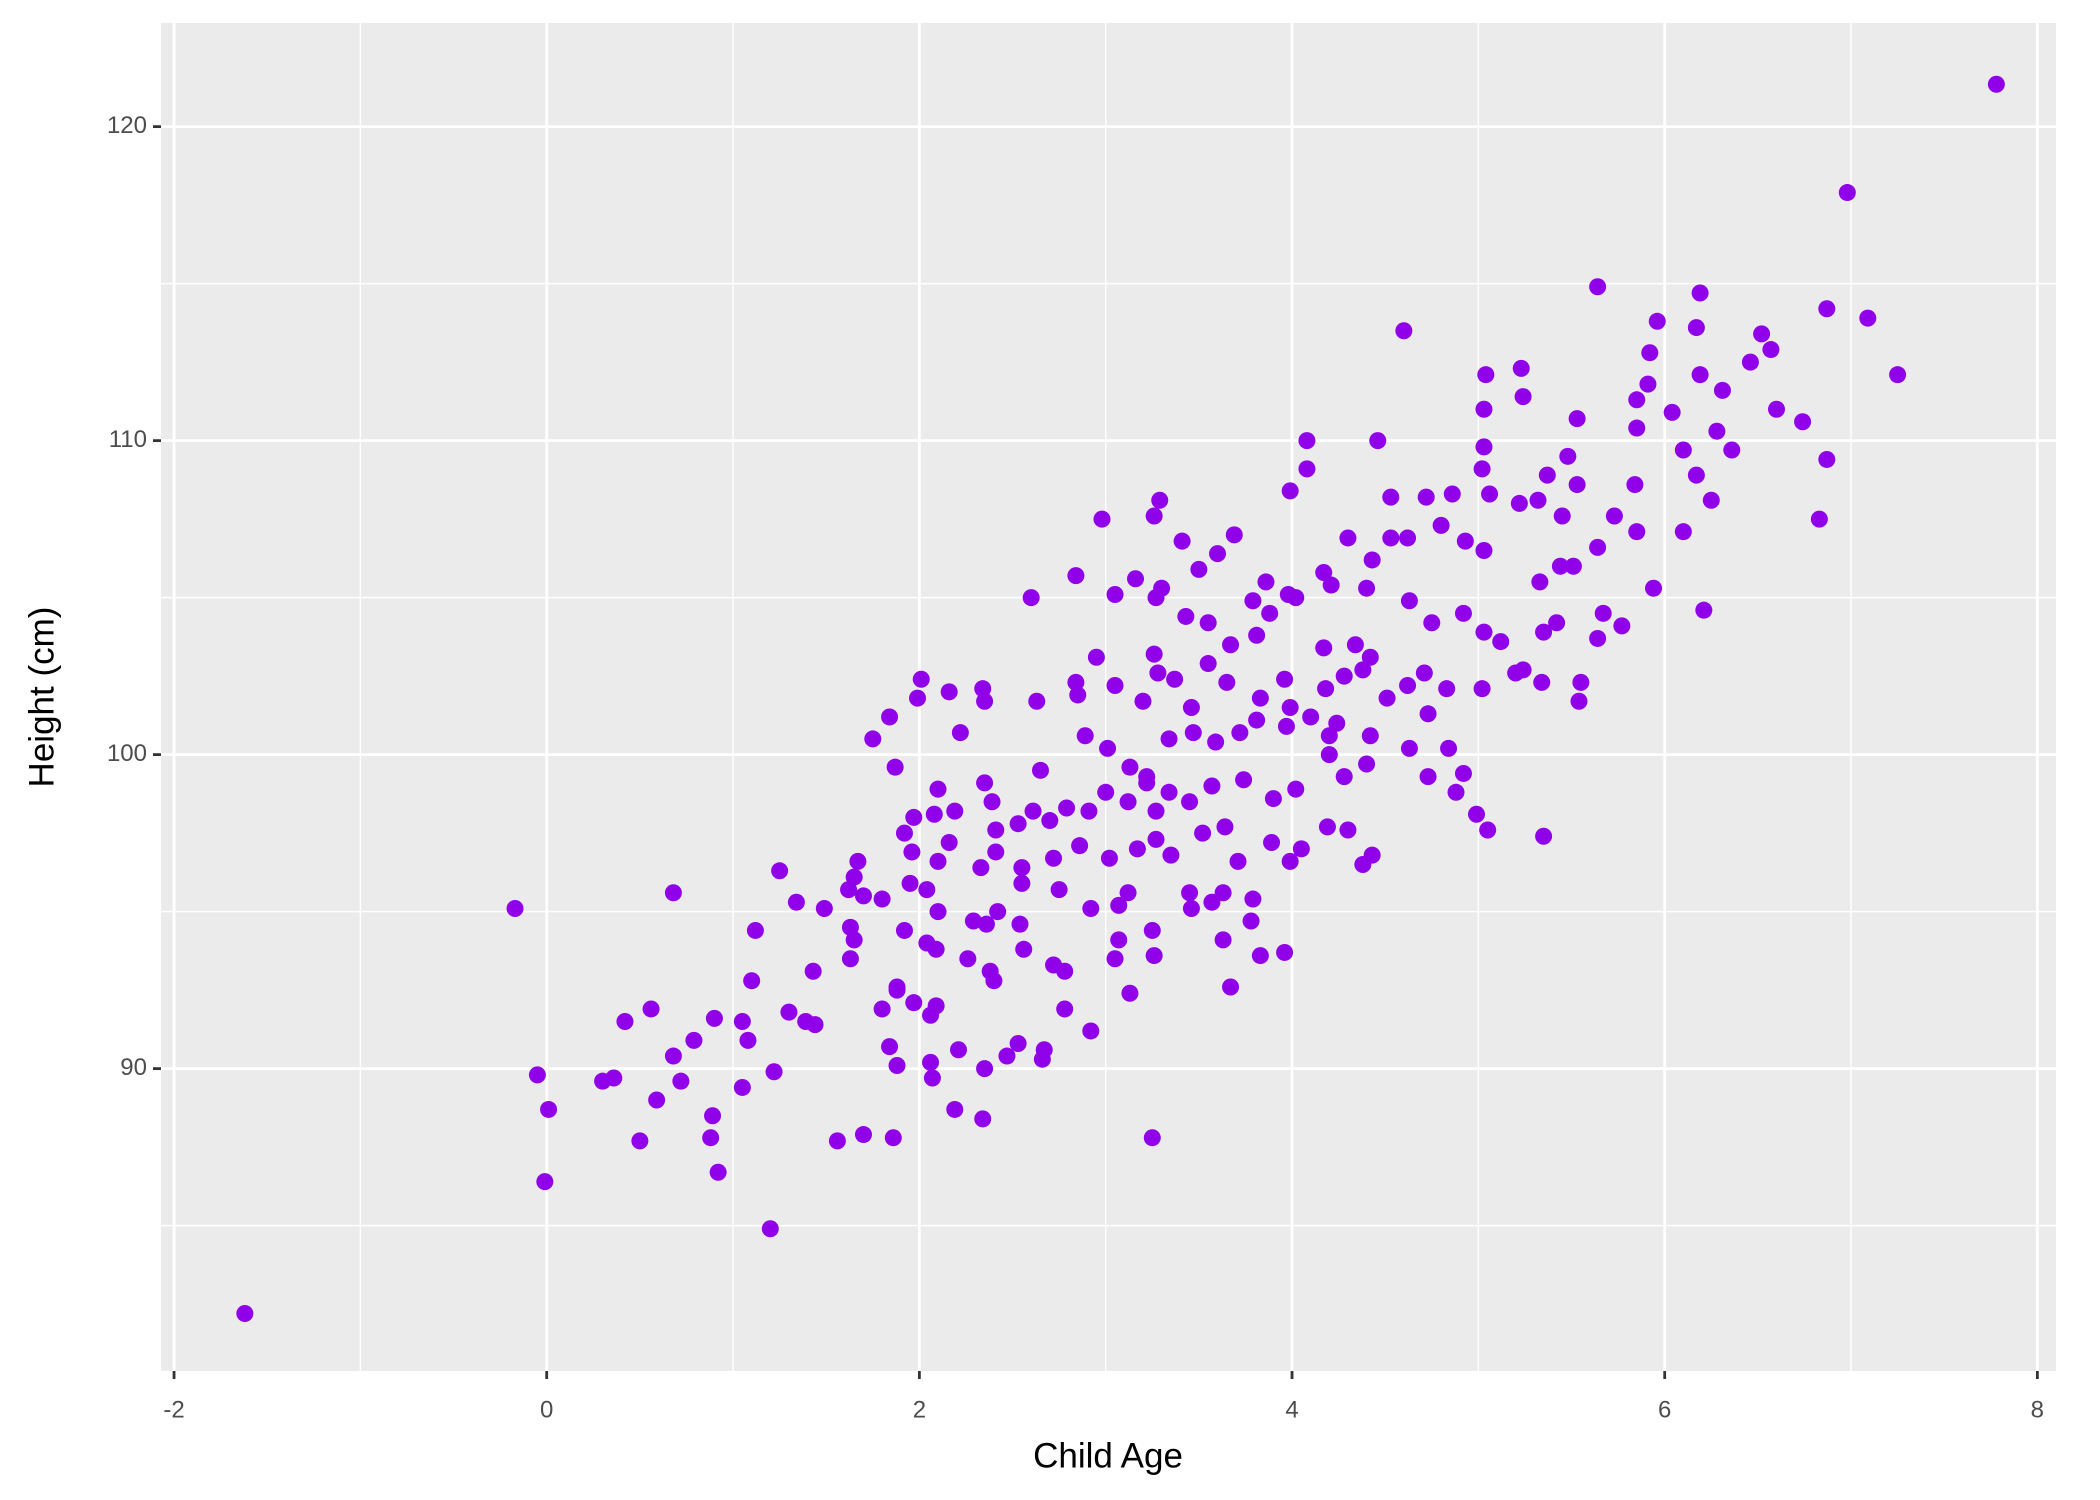 This screenshot has width=2100, height=1500. Describe the element at coordinates (2037, 1409) in the screenshot. I see `x-tick-label: 8` at that location.